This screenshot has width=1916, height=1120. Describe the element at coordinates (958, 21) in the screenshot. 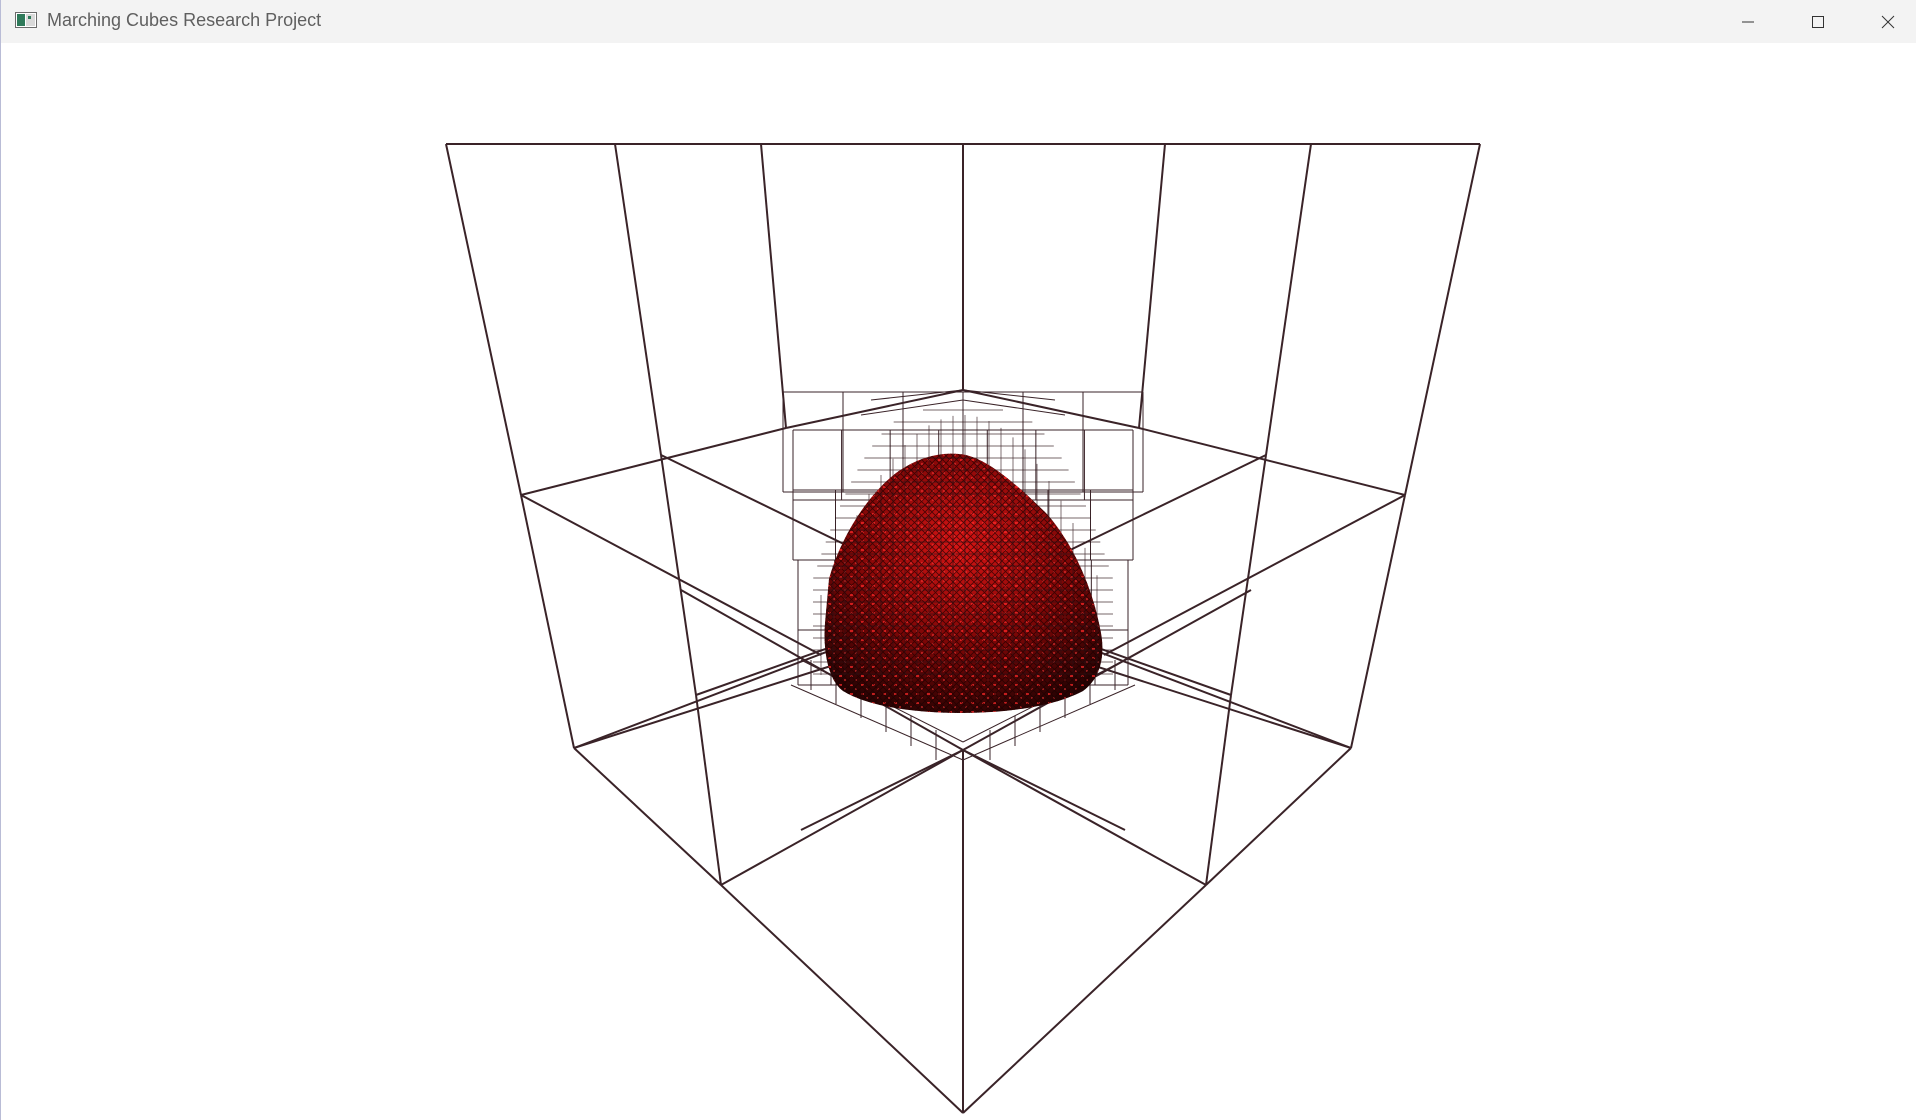

I see `title-bar: Marching Cubes Research Project` at that location.